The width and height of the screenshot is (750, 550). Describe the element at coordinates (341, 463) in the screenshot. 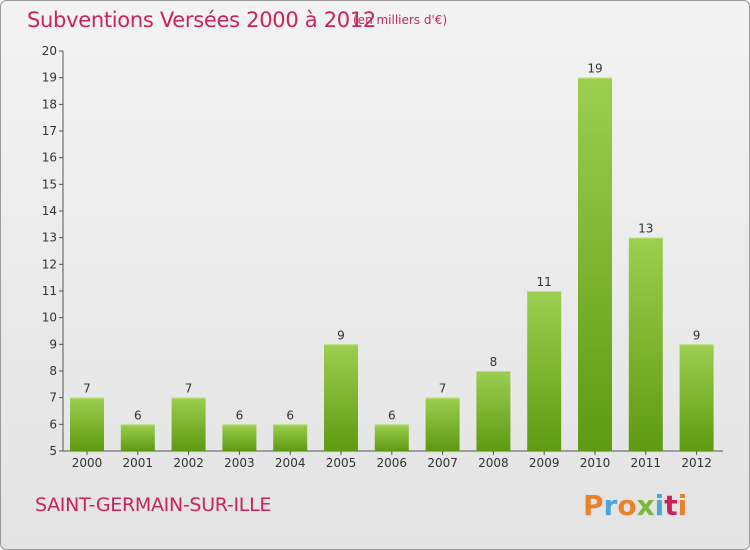

I see `x-tick-label: 2005` at that location.